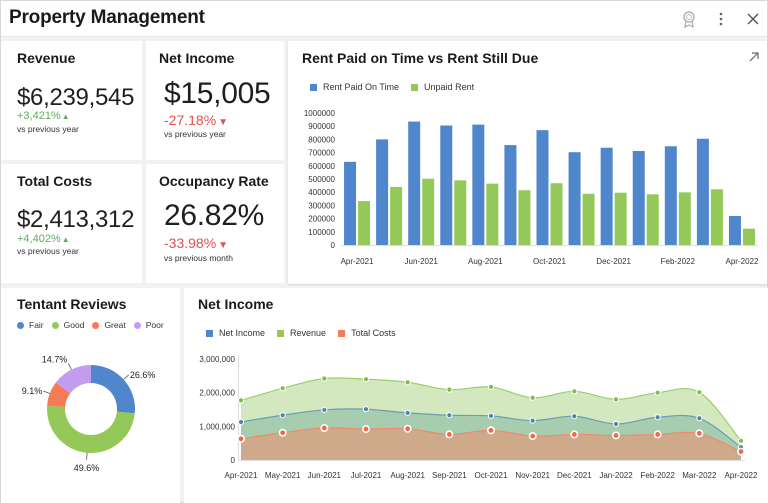 The width and height of the screenshot is (768, 503). Describe the element at coordinates (113, 389) in the screenshot. I see `donut-slice-fair` at that location.